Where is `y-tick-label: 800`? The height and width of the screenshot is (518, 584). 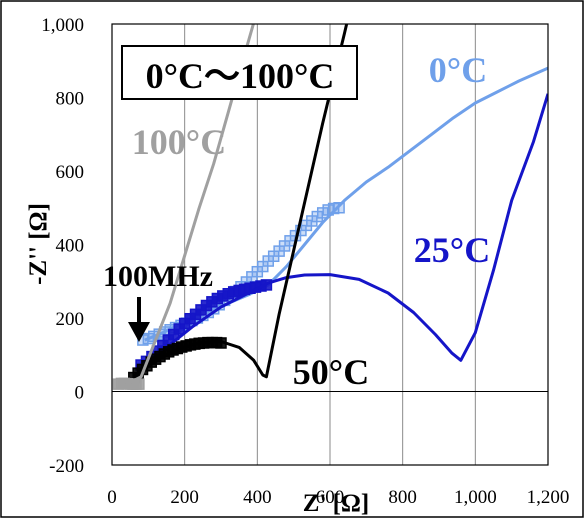 y-tick-label: 800 is located at coordinates (70, 99).